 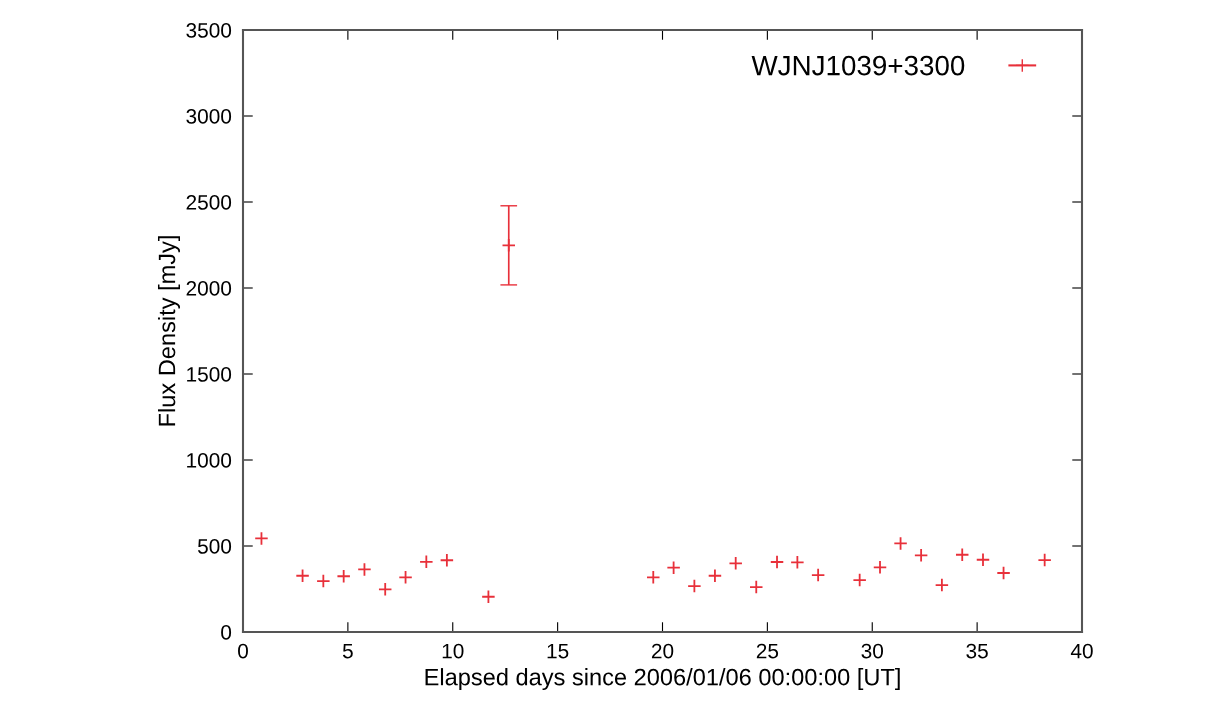 What do you see at coordinates (209, 116) in the screenshot?
I see `y-tick-label: 3000` at bounding box center [209, 116].